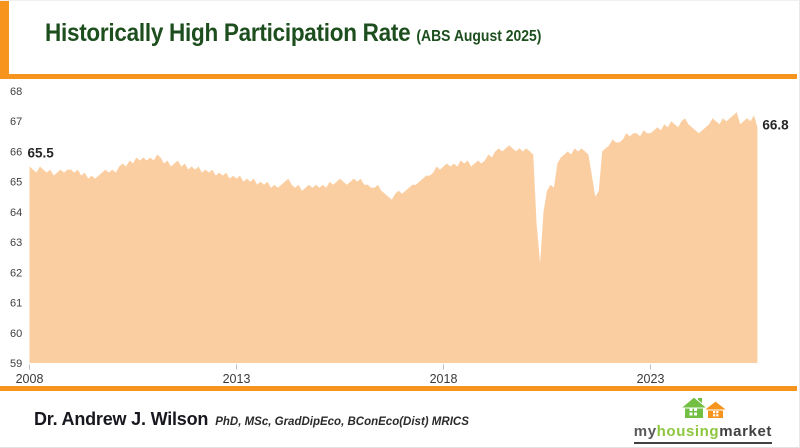 The width and height of the screenshot is (800, 448). Describe the element at coordinates (775, 124) in the screenshot. I see `end-value-label: 66.8` at that location.